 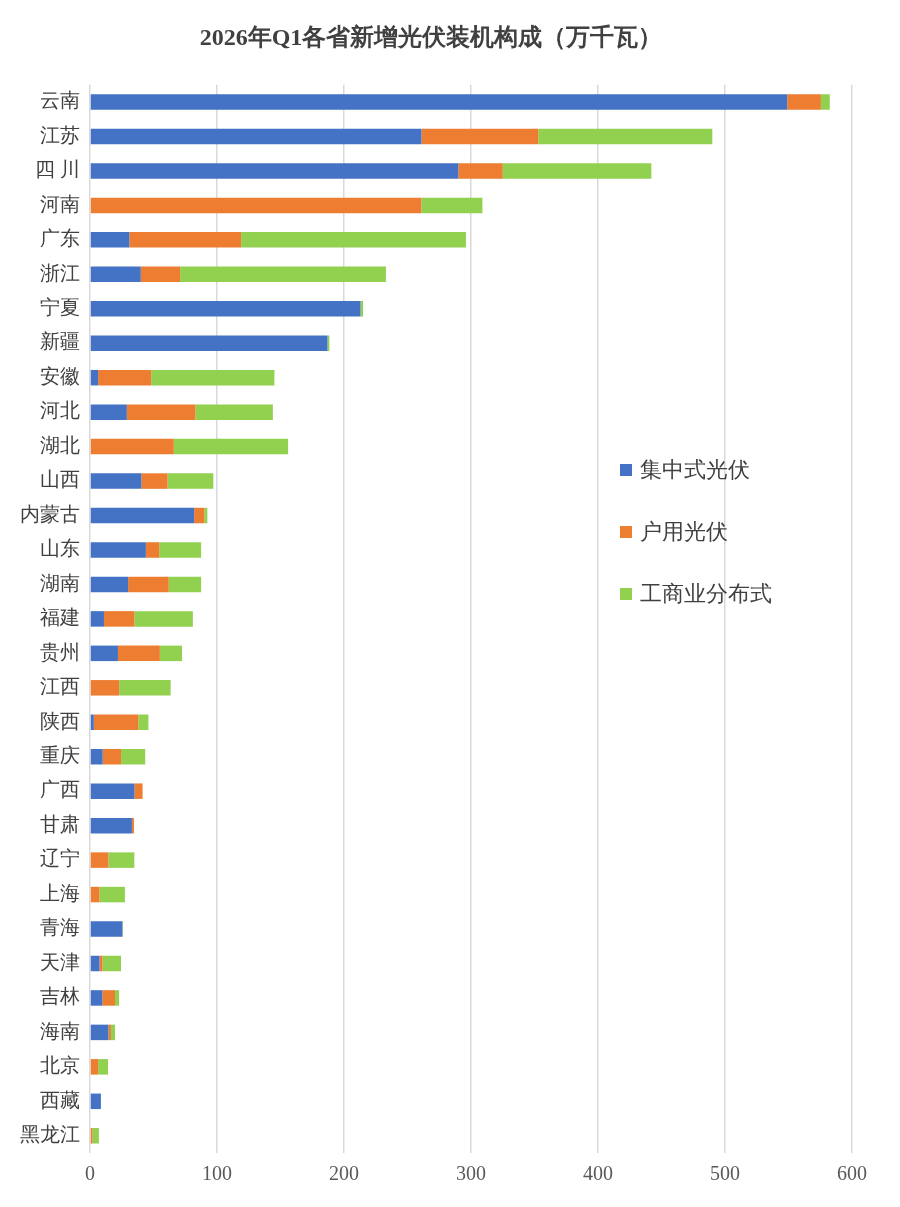 What do you see at coordinates (60, 617) in the screenshot?
I see `y-tick-label: 福建` at bounding box center [60, 617].